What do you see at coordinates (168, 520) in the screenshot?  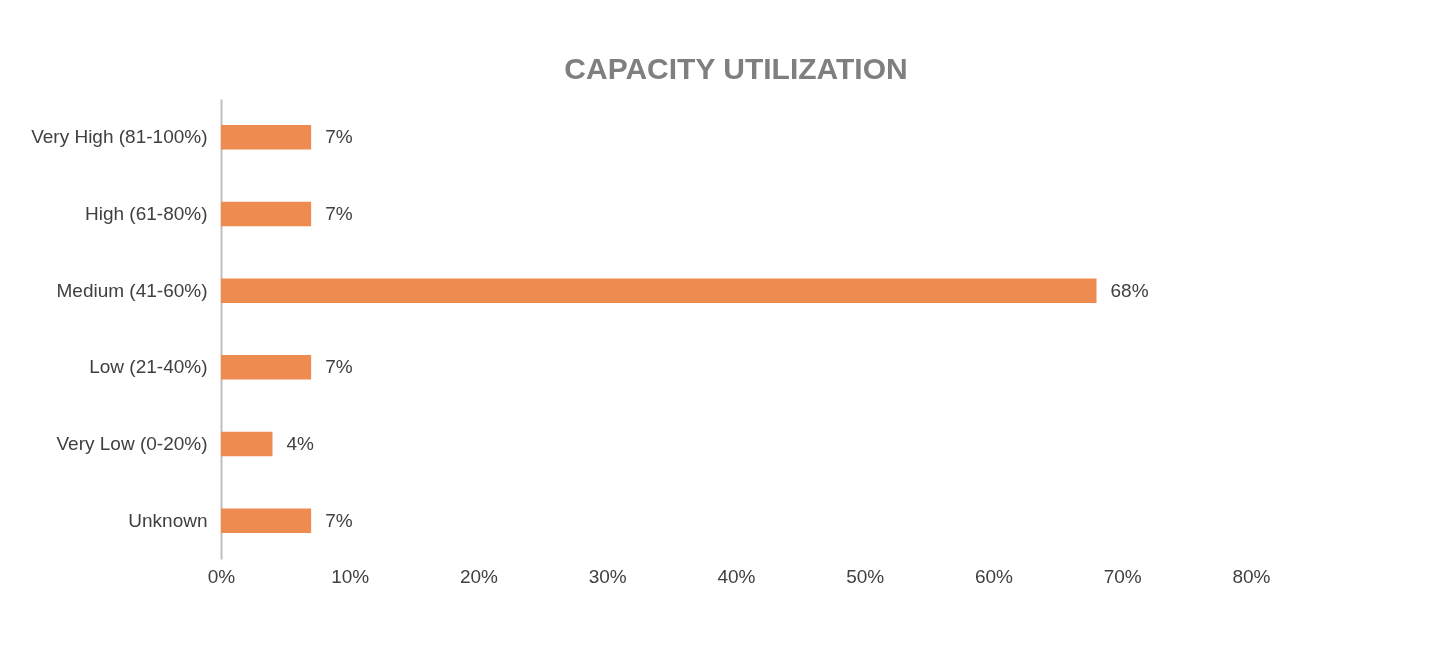 I see `y-tick-label: Unknown` at bounding box center [168, 520].